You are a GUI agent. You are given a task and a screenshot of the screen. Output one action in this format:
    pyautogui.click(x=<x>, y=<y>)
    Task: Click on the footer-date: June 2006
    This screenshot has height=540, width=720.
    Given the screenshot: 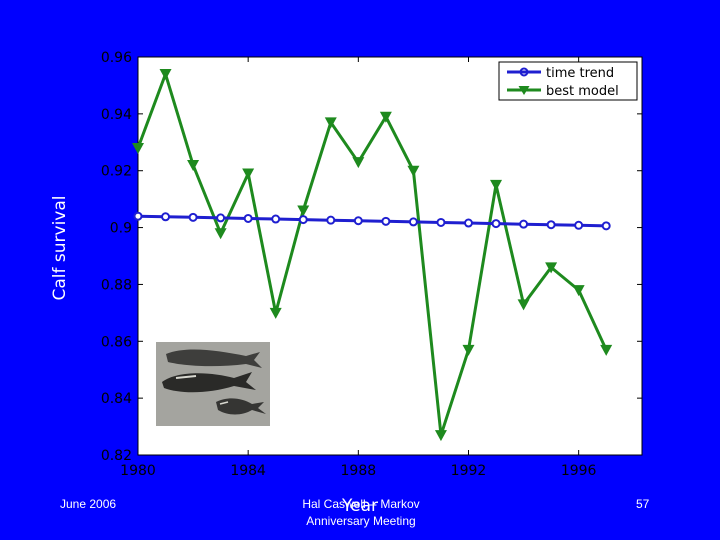 What is the action you would take?
    pyautogui.click(x=88, y=504)
    